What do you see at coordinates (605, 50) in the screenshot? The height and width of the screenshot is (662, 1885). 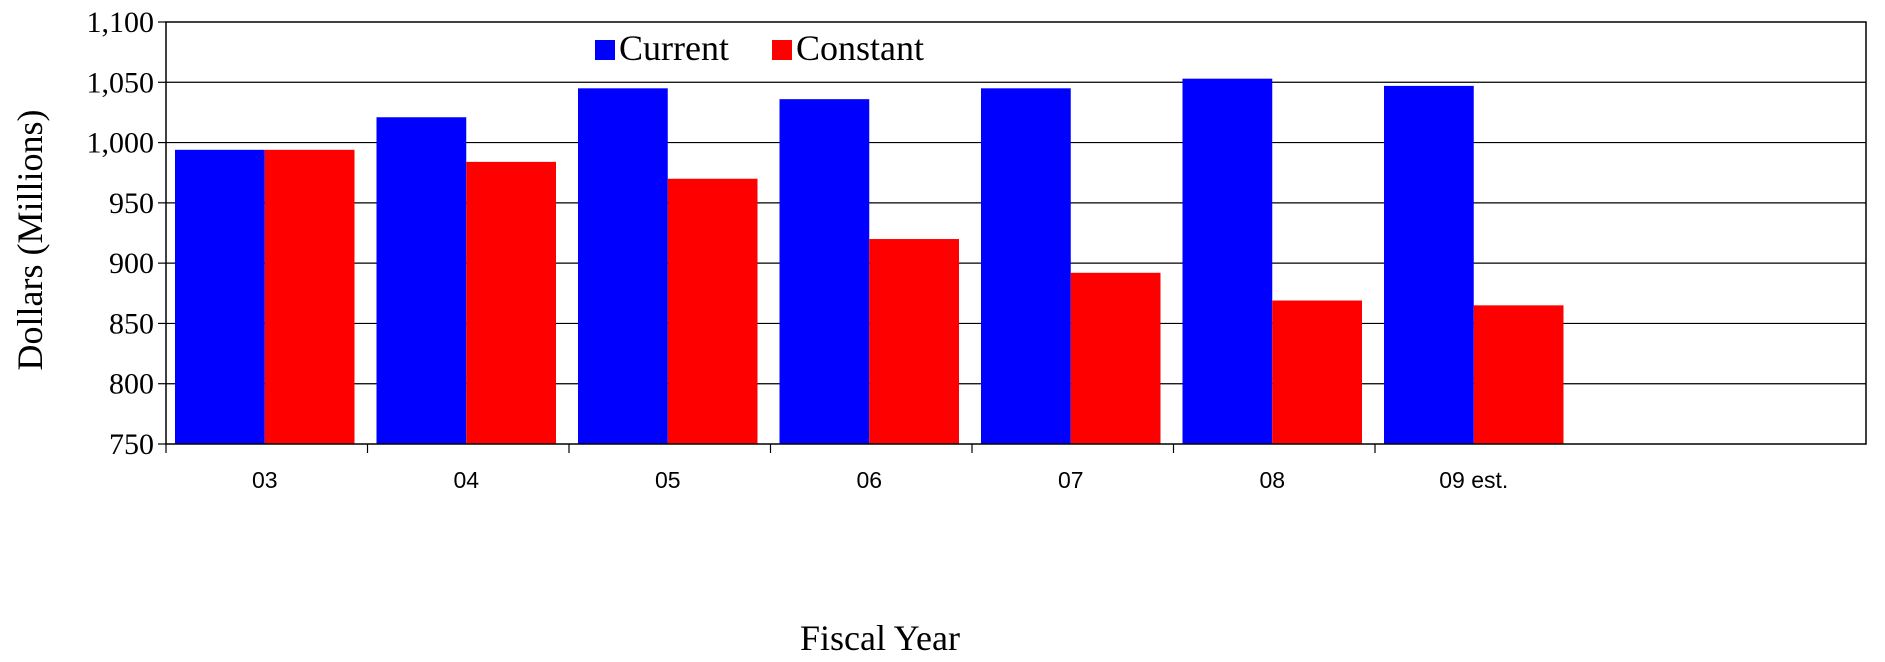 I see `legend-swatch-current` at bounding box center [605, 50].